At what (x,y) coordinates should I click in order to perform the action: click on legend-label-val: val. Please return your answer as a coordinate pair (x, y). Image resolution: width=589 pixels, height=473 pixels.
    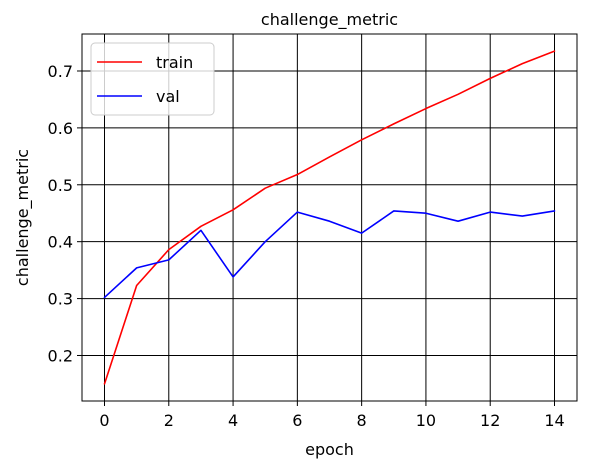
    Looking at the image, I should click on (168, 96).